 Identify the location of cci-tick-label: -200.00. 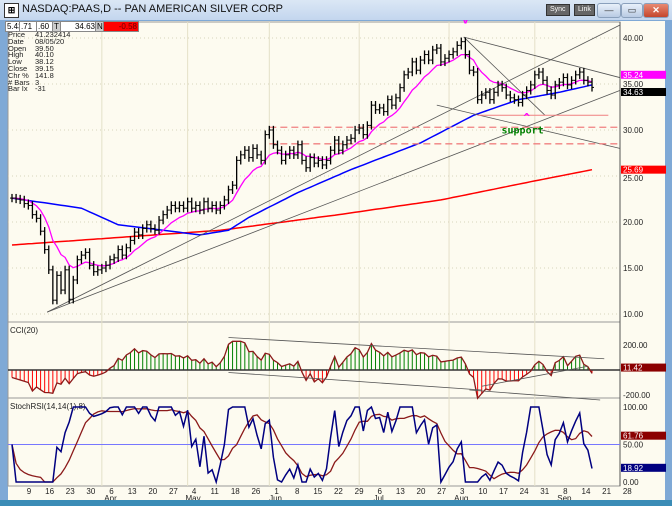
(637, 395).